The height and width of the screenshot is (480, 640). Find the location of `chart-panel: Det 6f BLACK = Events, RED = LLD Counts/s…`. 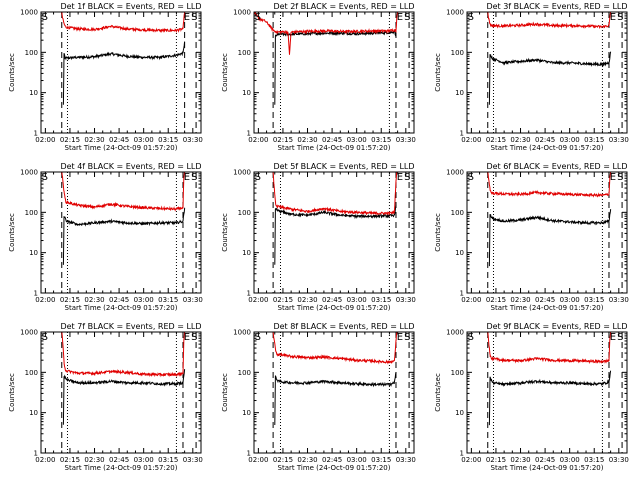

chart-panel: Det 6f BLACK = Events, RED = LLD Counts/s… is located at coordinates (531, 237).